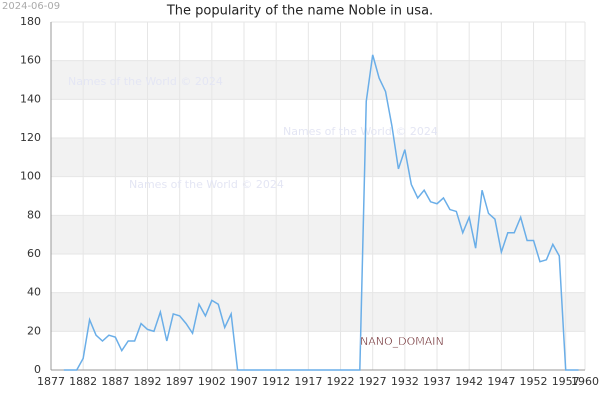  I want to click on x-tick-label: 1897, so click(180, 381).